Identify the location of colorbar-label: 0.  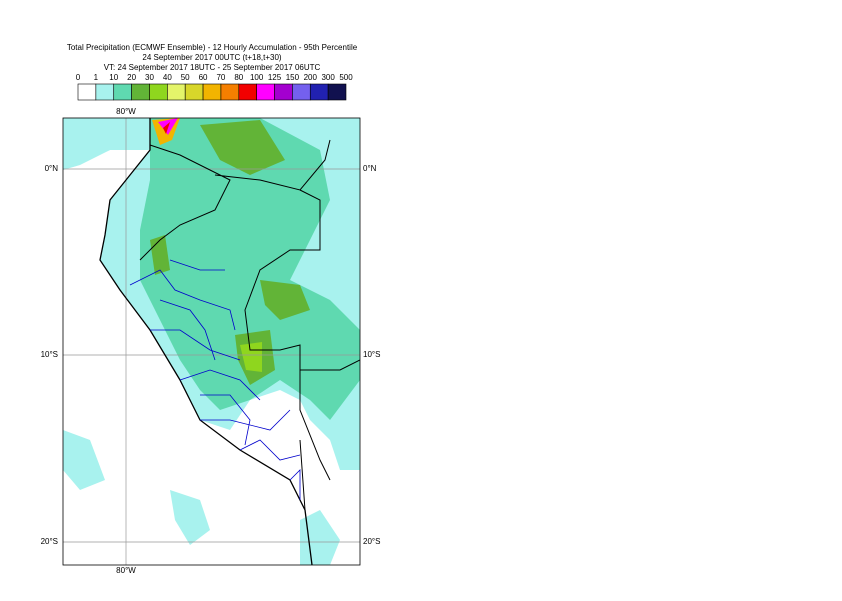
(78, 77).